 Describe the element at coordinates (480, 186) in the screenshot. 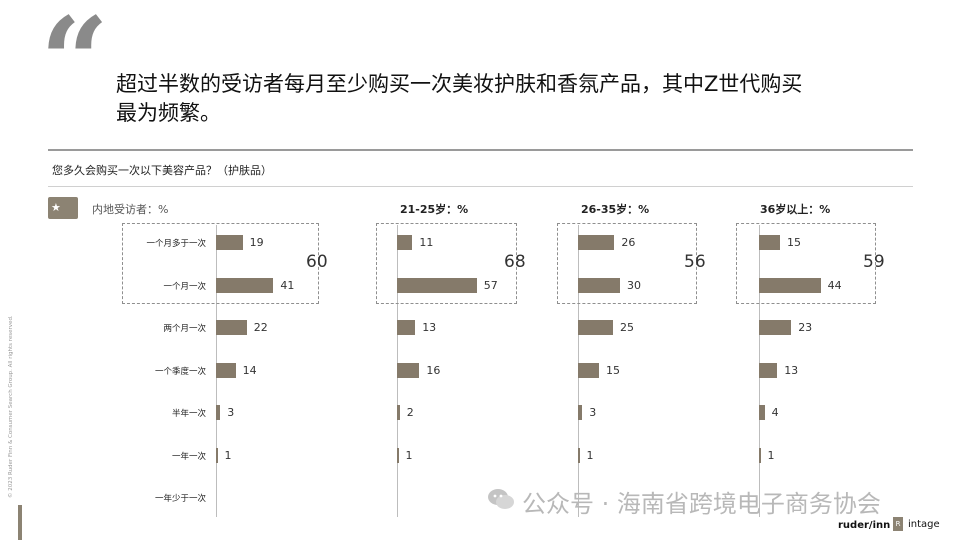

I see `divider-bottom` at that location.